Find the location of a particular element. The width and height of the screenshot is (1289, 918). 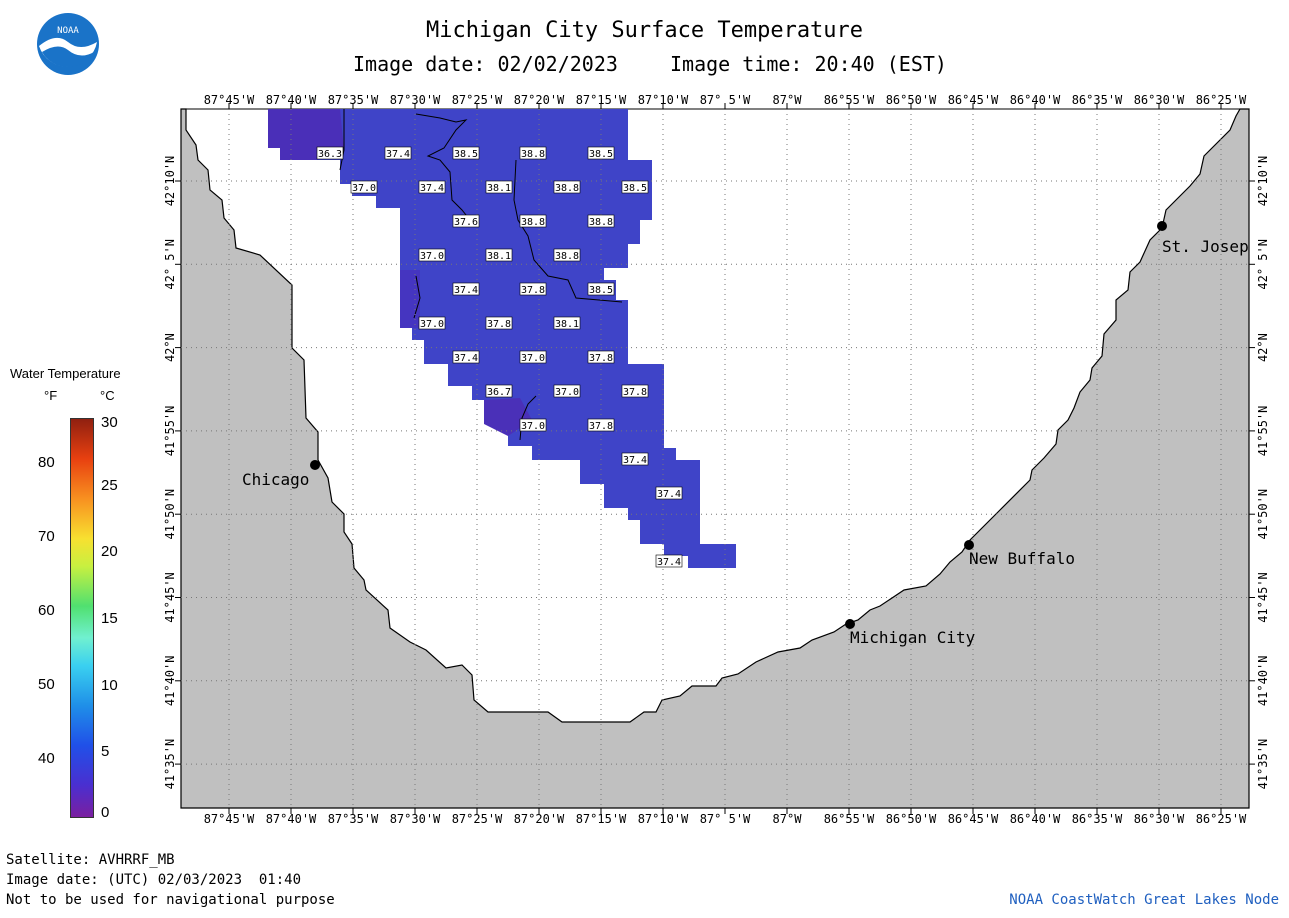

logo-text: NOAA is located at coordinates (68, 31).